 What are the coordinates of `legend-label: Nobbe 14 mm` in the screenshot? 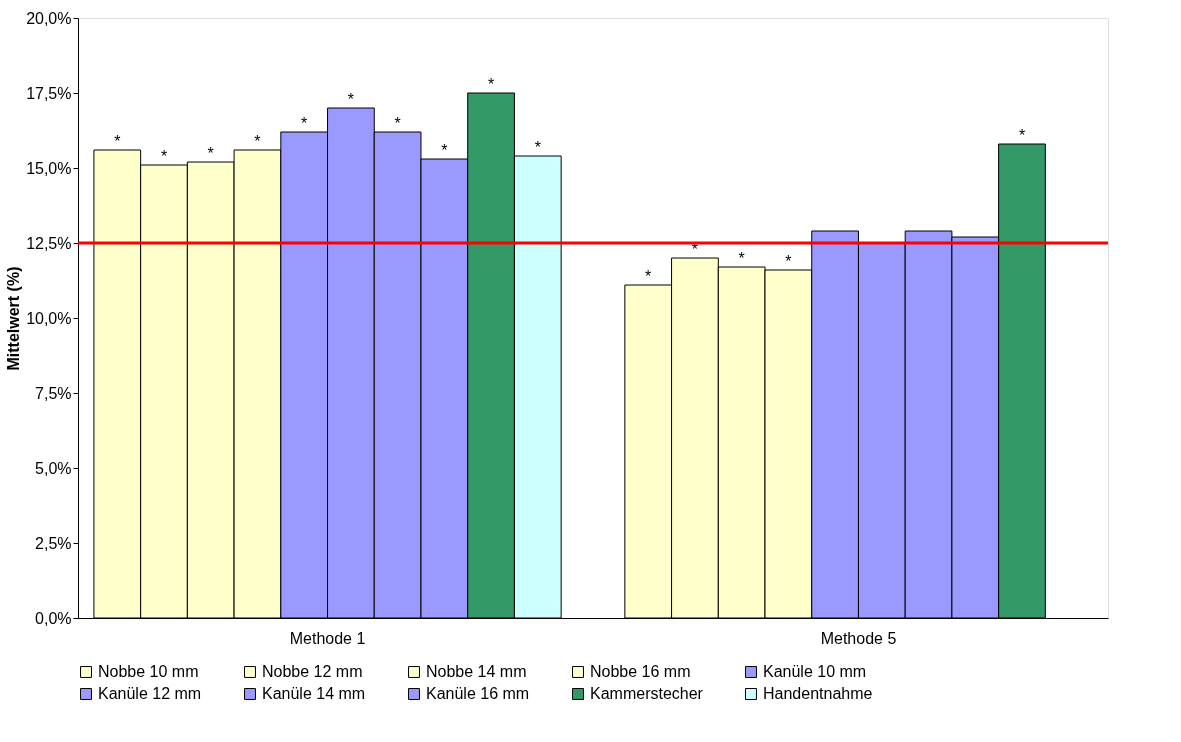 It's located at (476, 671).